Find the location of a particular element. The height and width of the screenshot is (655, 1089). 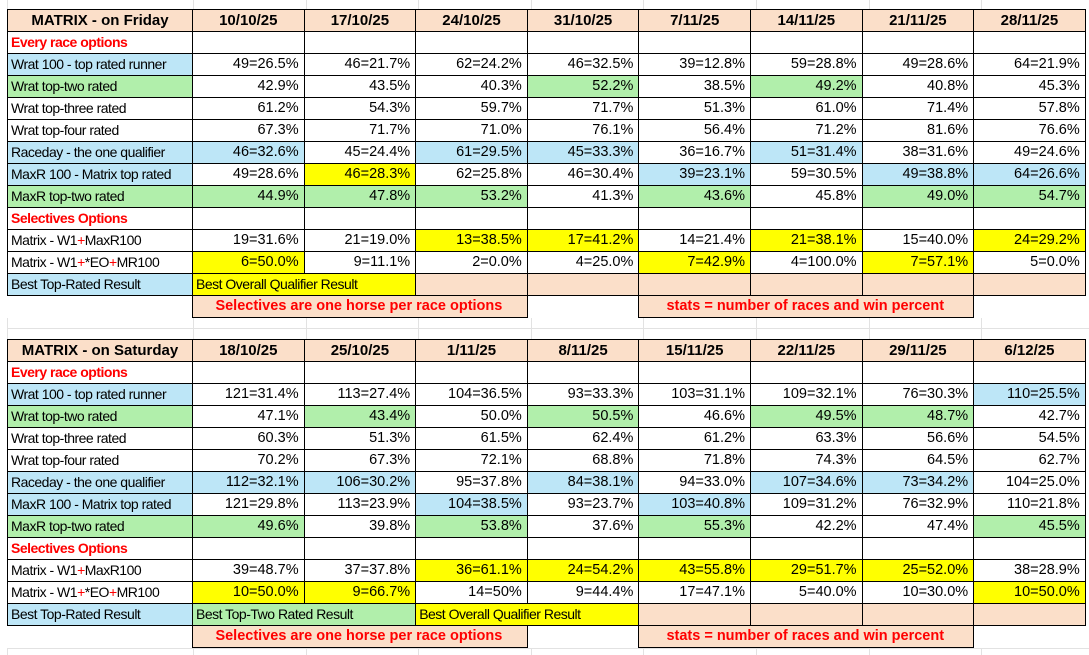

value-cell: 38.5% is located at coordinates (694, 86).